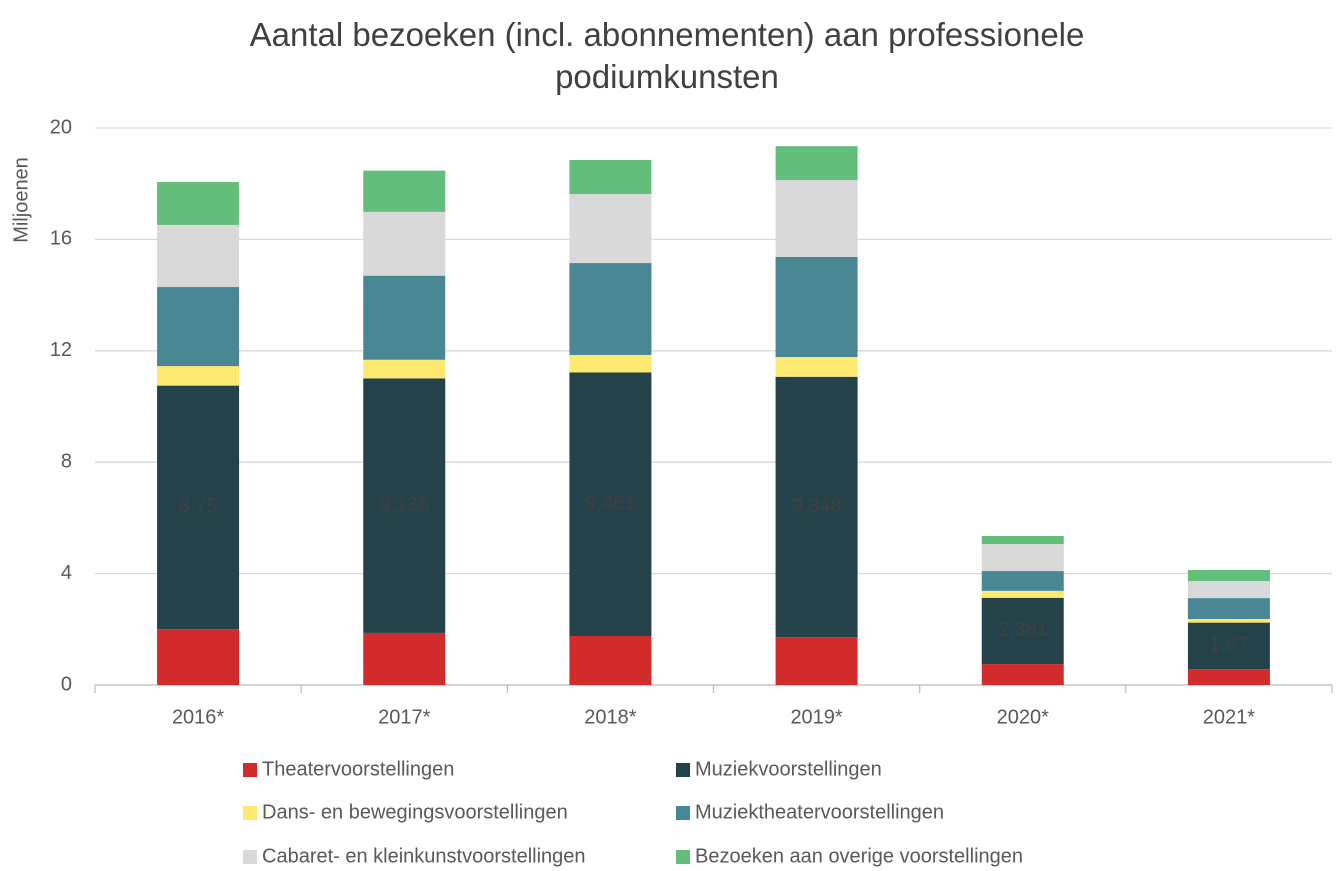 Image resolution: width=1336 pixels, height=871 pixels. I want to click on y-axis-label: Miljoenen, so click(21, 200).